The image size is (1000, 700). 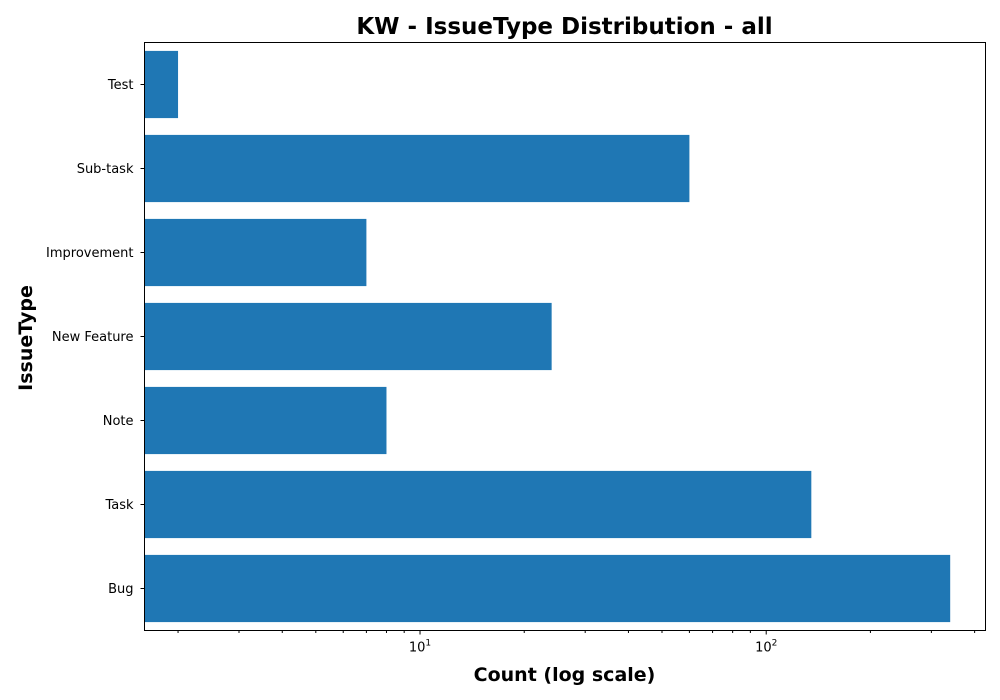 What do you see at coordinates (565, 675) in the screenshot?
I see `x-axis-title: Count (log scale)` at bounding box center [565, 675].